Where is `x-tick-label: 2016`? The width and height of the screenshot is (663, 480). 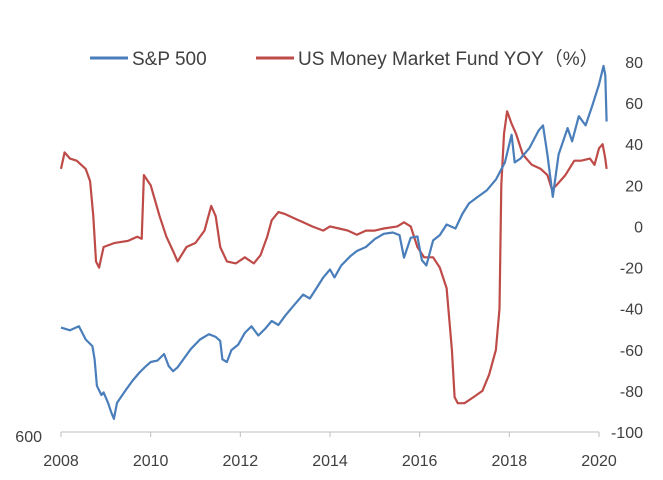 x-tick-label: 2016 is located at coordinates (420, 461).